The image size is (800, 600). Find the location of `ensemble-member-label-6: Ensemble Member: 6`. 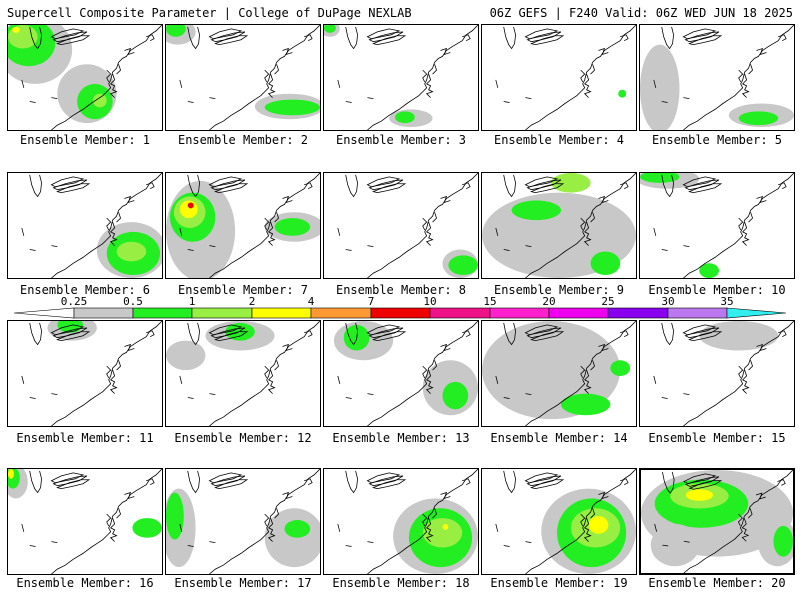

ensemble-member-label-6: Ensemble Member: 6 is located at coordinates (85, 290).